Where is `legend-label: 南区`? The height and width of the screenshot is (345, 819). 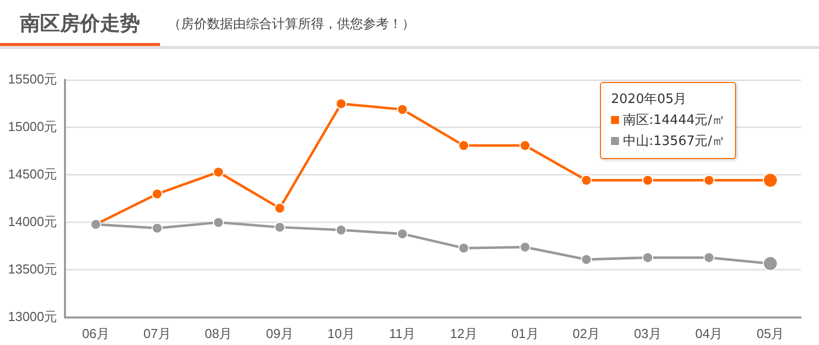
legend-label: 南区 is located at coordinates (636, 120).